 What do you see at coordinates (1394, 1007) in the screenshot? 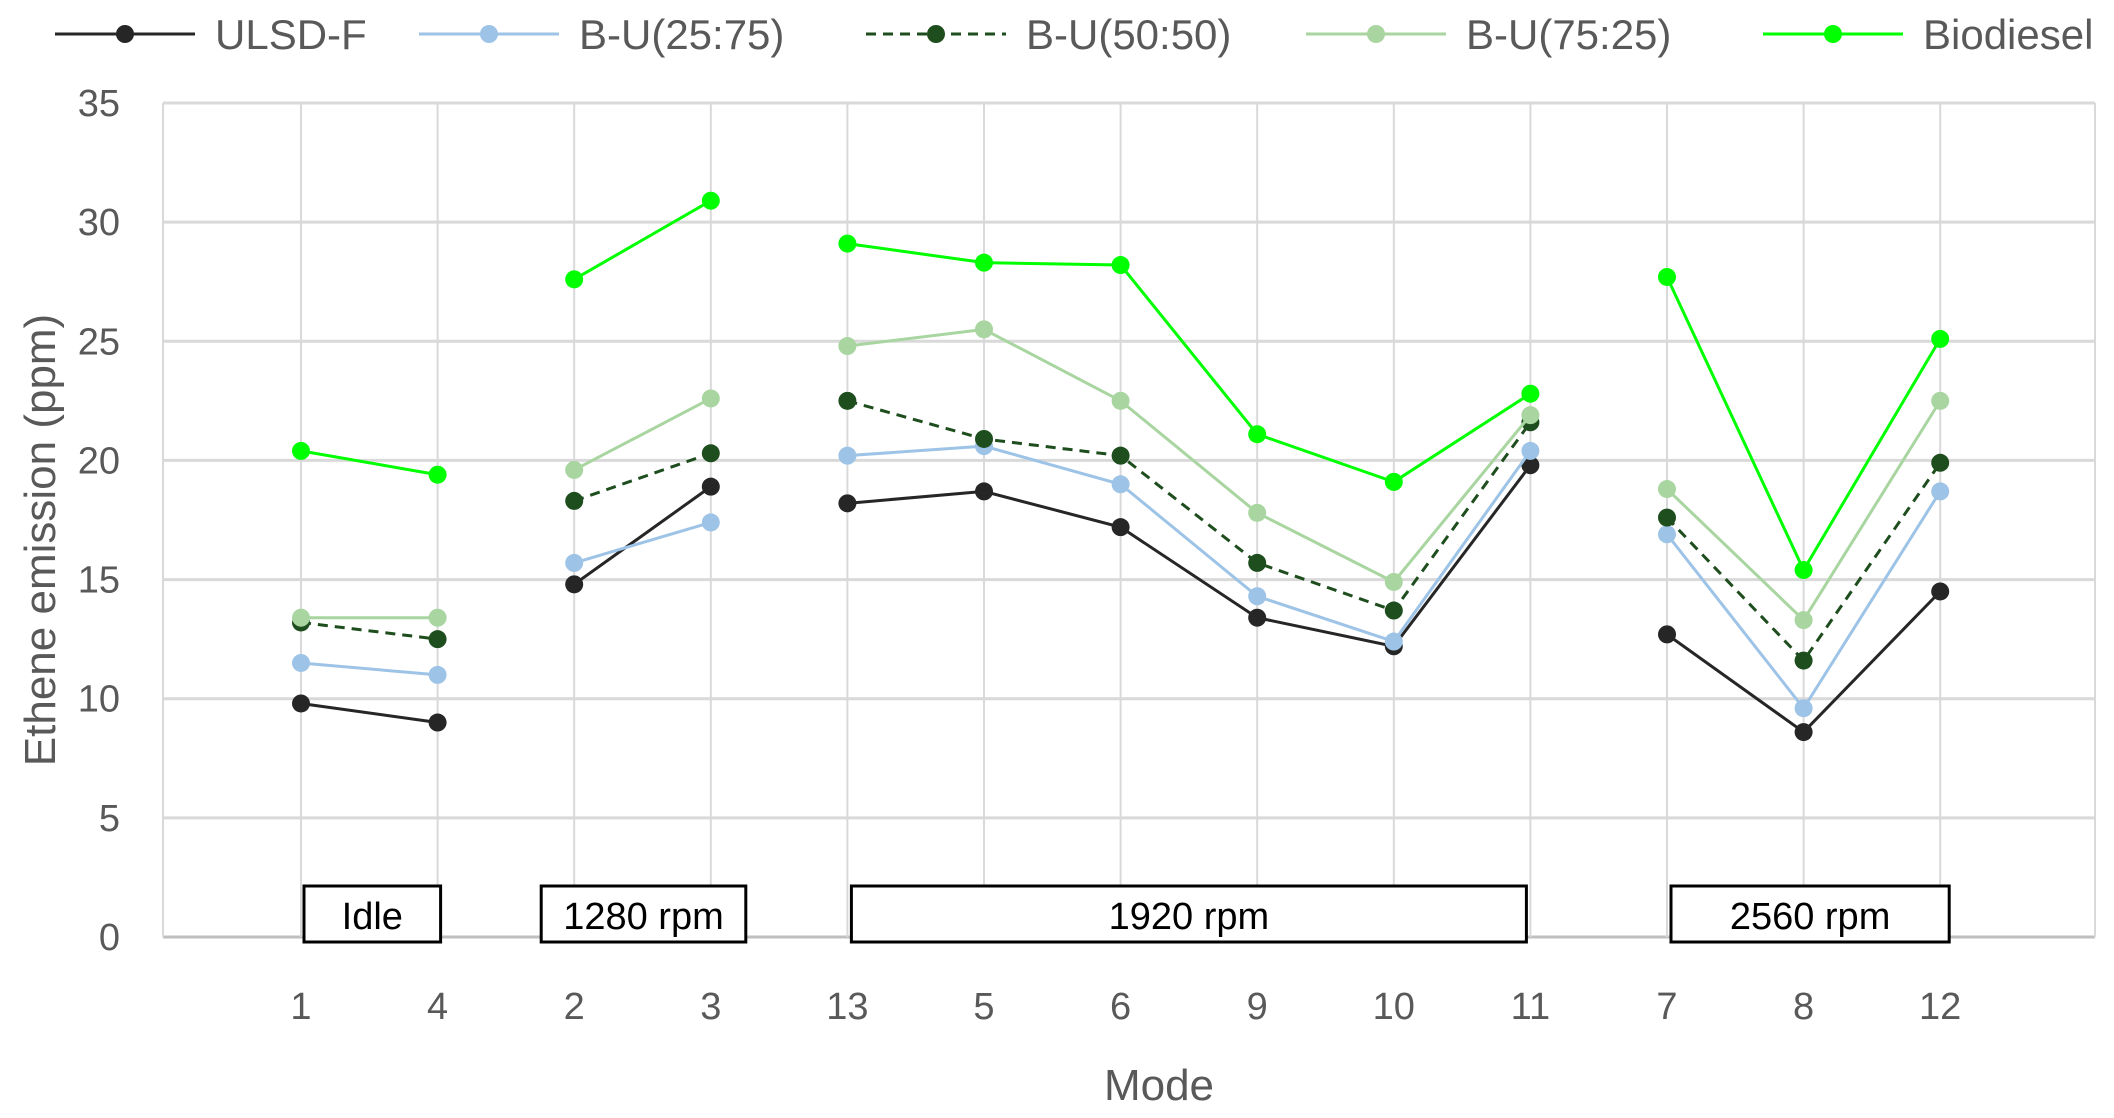
I see `x-tick-label: 10` at bounding box center [1394, 1007].